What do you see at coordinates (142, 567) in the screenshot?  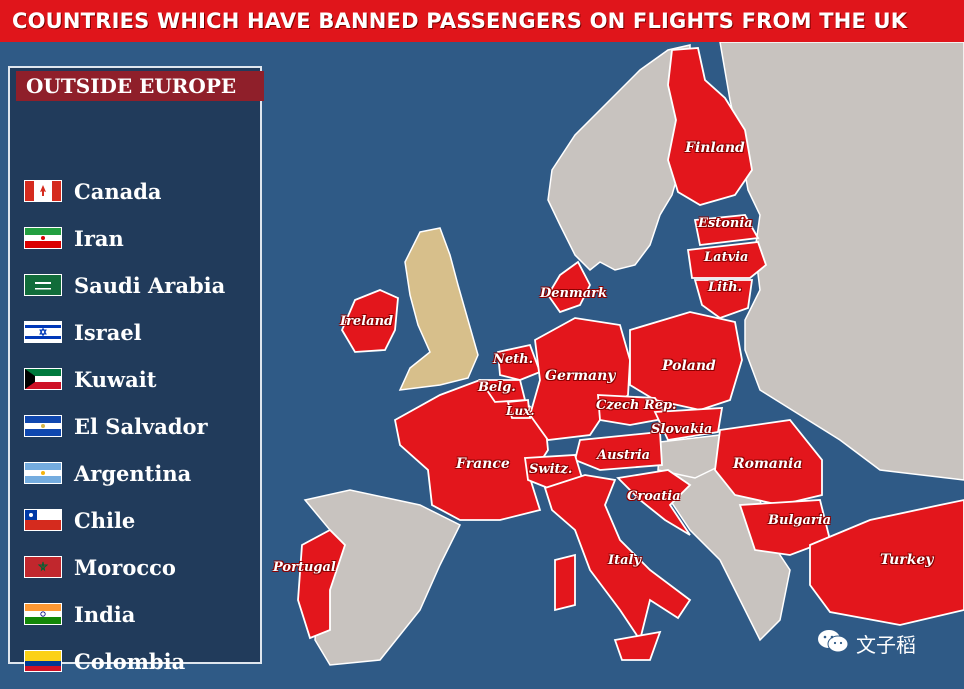 I see `legend-item-morocco: Morocco` at bounding box center [142, 567].